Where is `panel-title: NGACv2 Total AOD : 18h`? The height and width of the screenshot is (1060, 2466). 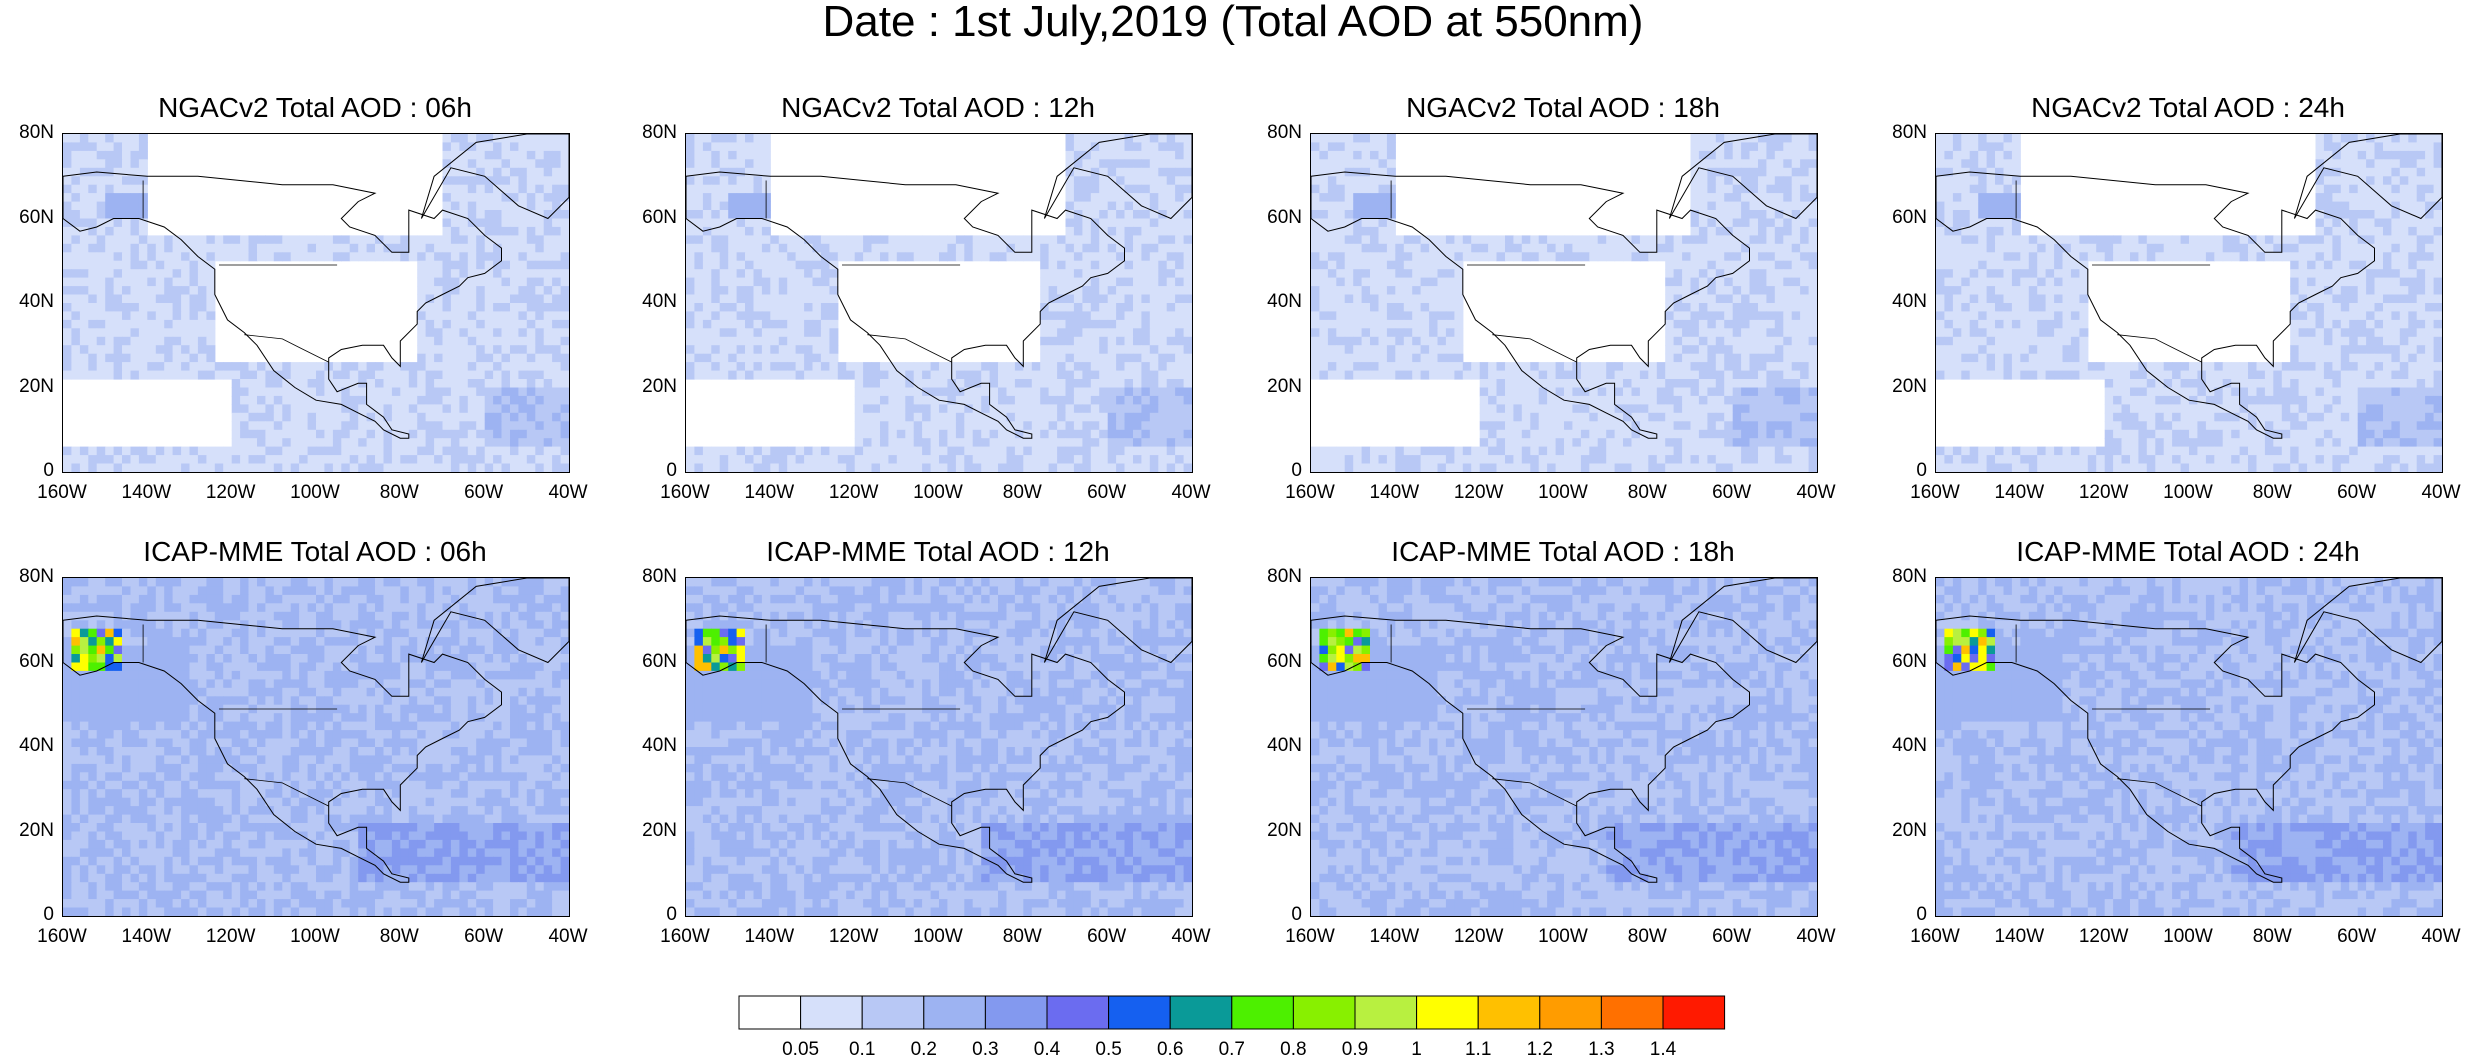
panel-title: NGACv2 Total AOD : 18h is located at coordinates (1563, 108).